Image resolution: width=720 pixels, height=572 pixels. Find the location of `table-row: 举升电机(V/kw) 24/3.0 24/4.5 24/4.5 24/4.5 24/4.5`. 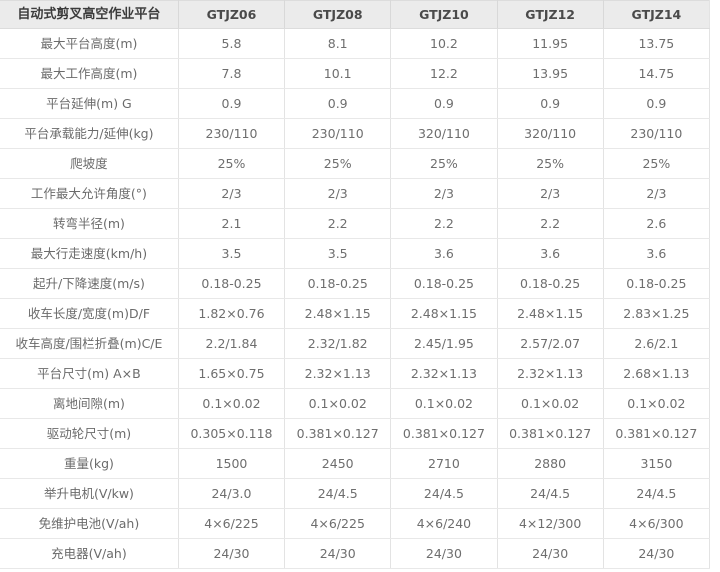

table-row: 举升电机(V/kw) 24/3.0 24/4.5 24/4.5 24/4.5 24/4.5 is located at coordinates (355, 493).